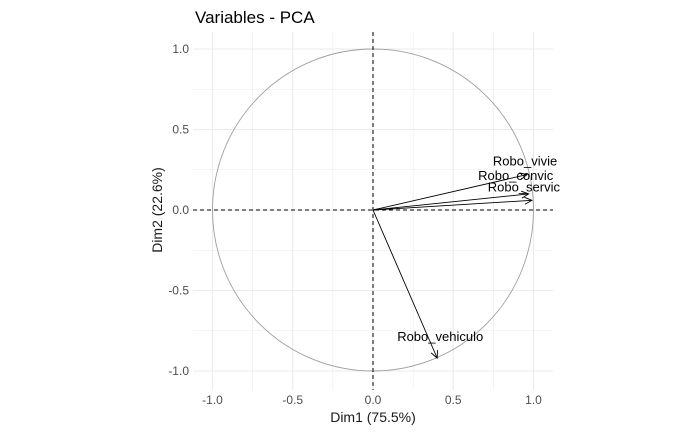 This screenshot has height=432, width=700. I want to click on x-tick-label: -0.5, so click(292, 400).